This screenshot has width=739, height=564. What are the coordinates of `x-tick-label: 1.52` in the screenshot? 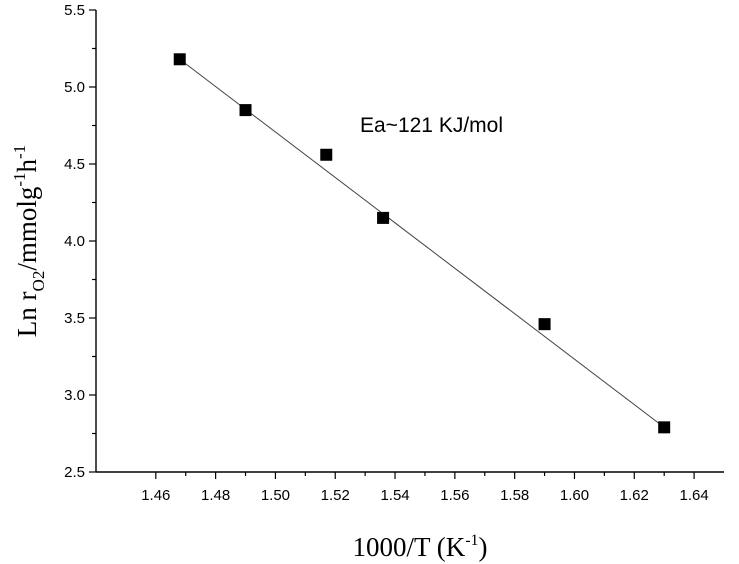 It's located at (335, 495).